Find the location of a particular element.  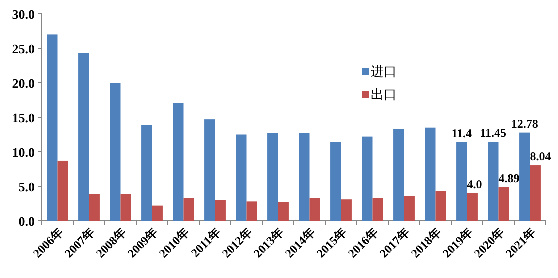

y-tick-label: 10.0 is located at coordinates (23, 152).